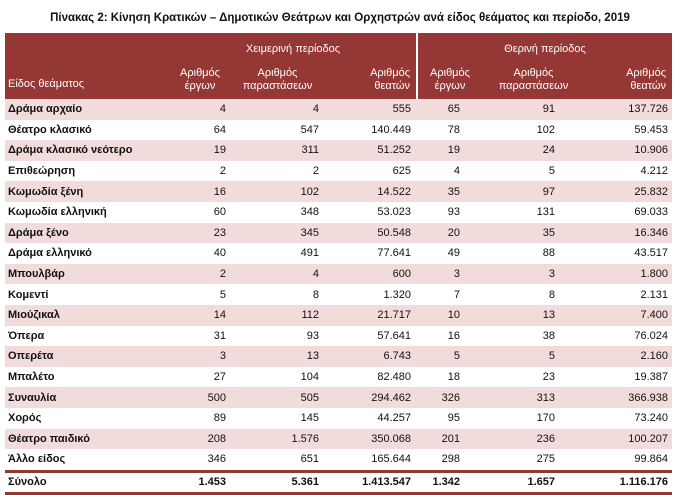 The image size is (680, 495). What do you see at coordinates (450, 459) in the screenshot?
I see `cell-value: 298` at bounding box center [450, 459].